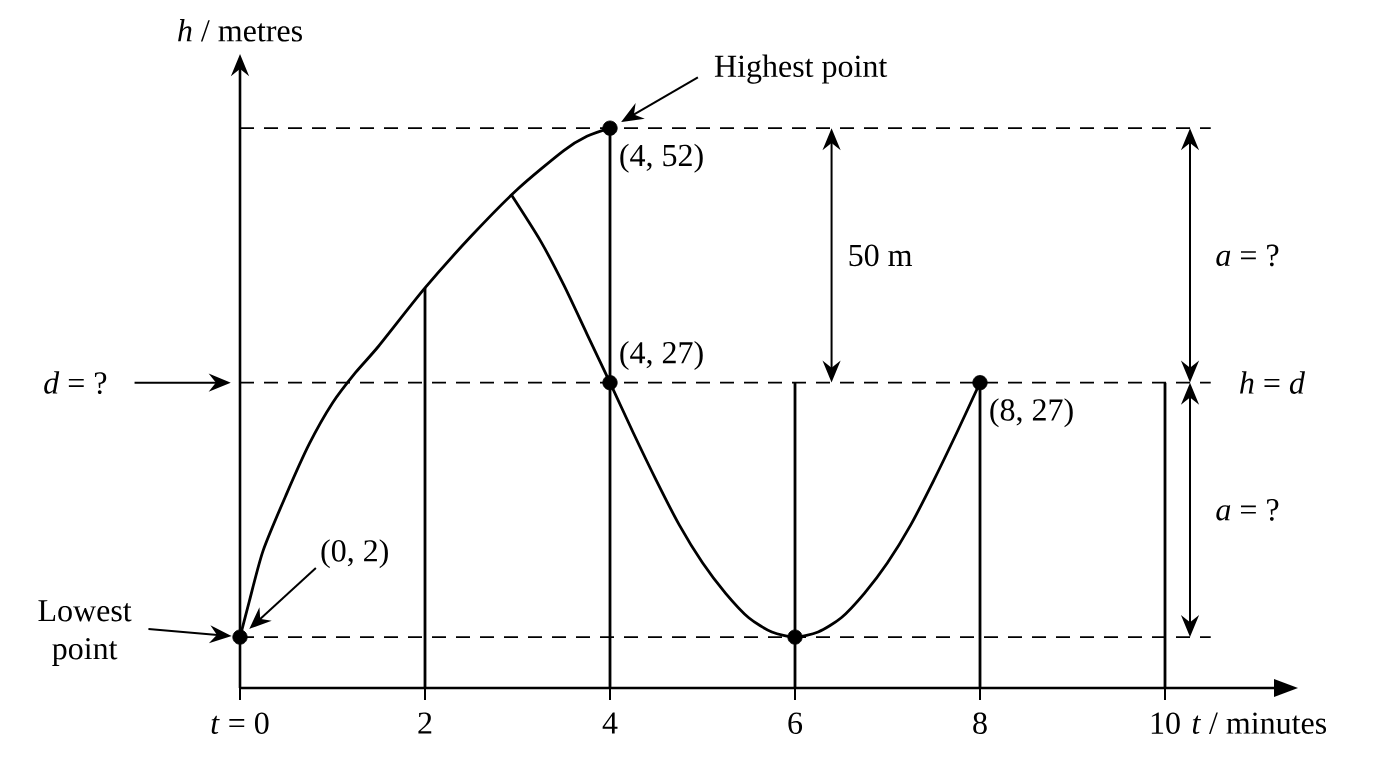  Describe the element at coordinates (425, 723) in the screenshot. I see `x-tick-label: 2` at that location.